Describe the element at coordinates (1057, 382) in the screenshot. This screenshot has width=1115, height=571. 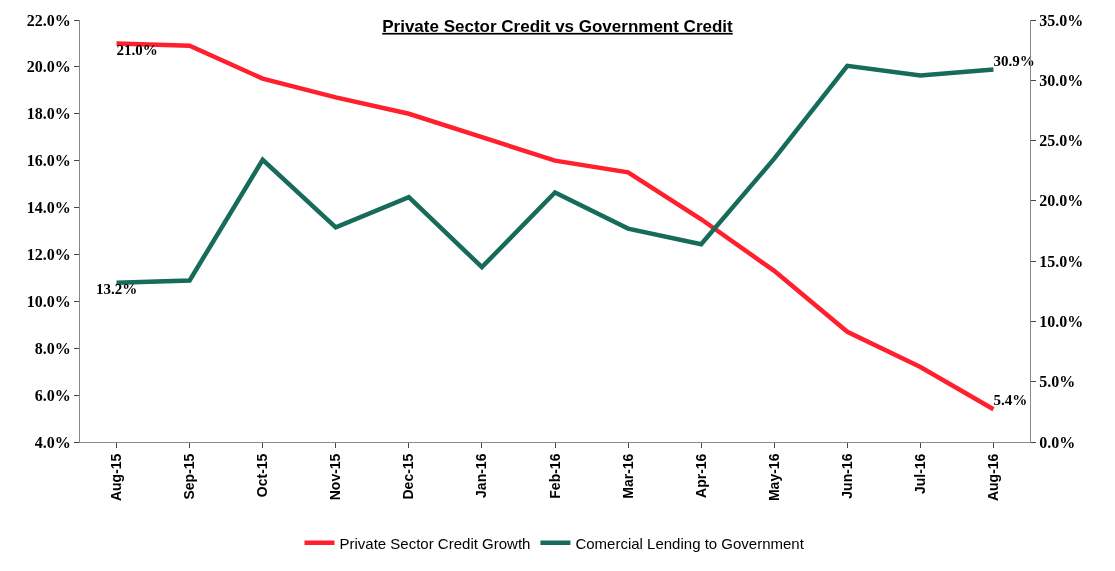
I see `y2-tick-label: 5.0%` at that location.